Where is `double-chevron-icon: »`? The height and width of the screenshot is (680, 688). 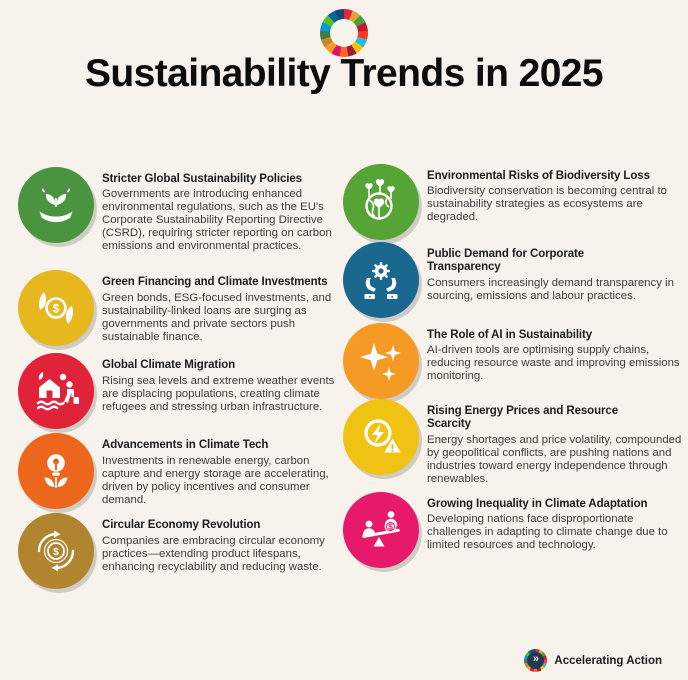
double-chevron-icon: » is located at coordinates (536, 660).